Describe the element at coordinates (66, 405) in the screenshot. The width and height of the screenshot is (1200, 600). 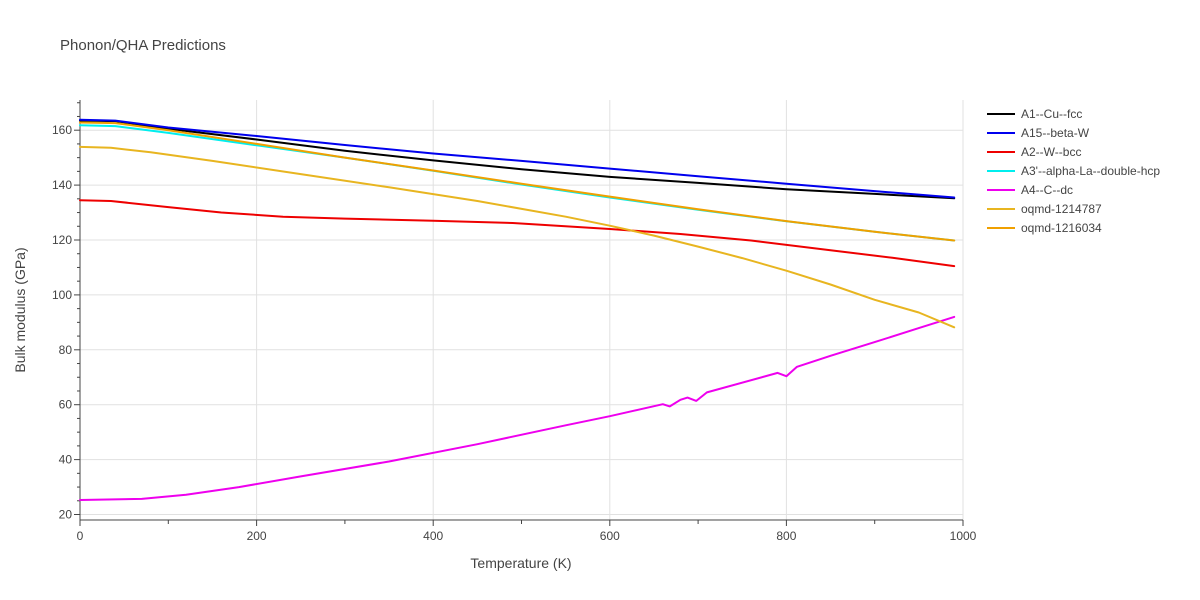
I see `y-tick-label: 60` at that location.